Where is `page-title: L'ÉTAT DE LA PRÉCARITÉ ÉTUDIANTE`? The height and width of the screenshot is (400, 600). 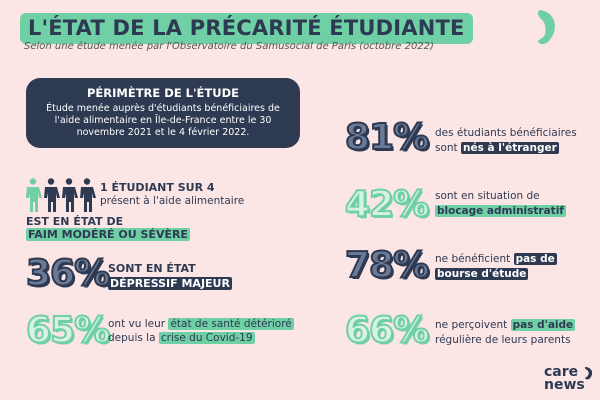 page-title: L'ÉTAT DE LA PRÉCARITÉ ÉTUDIANTE is located at coordinates (246, 28).